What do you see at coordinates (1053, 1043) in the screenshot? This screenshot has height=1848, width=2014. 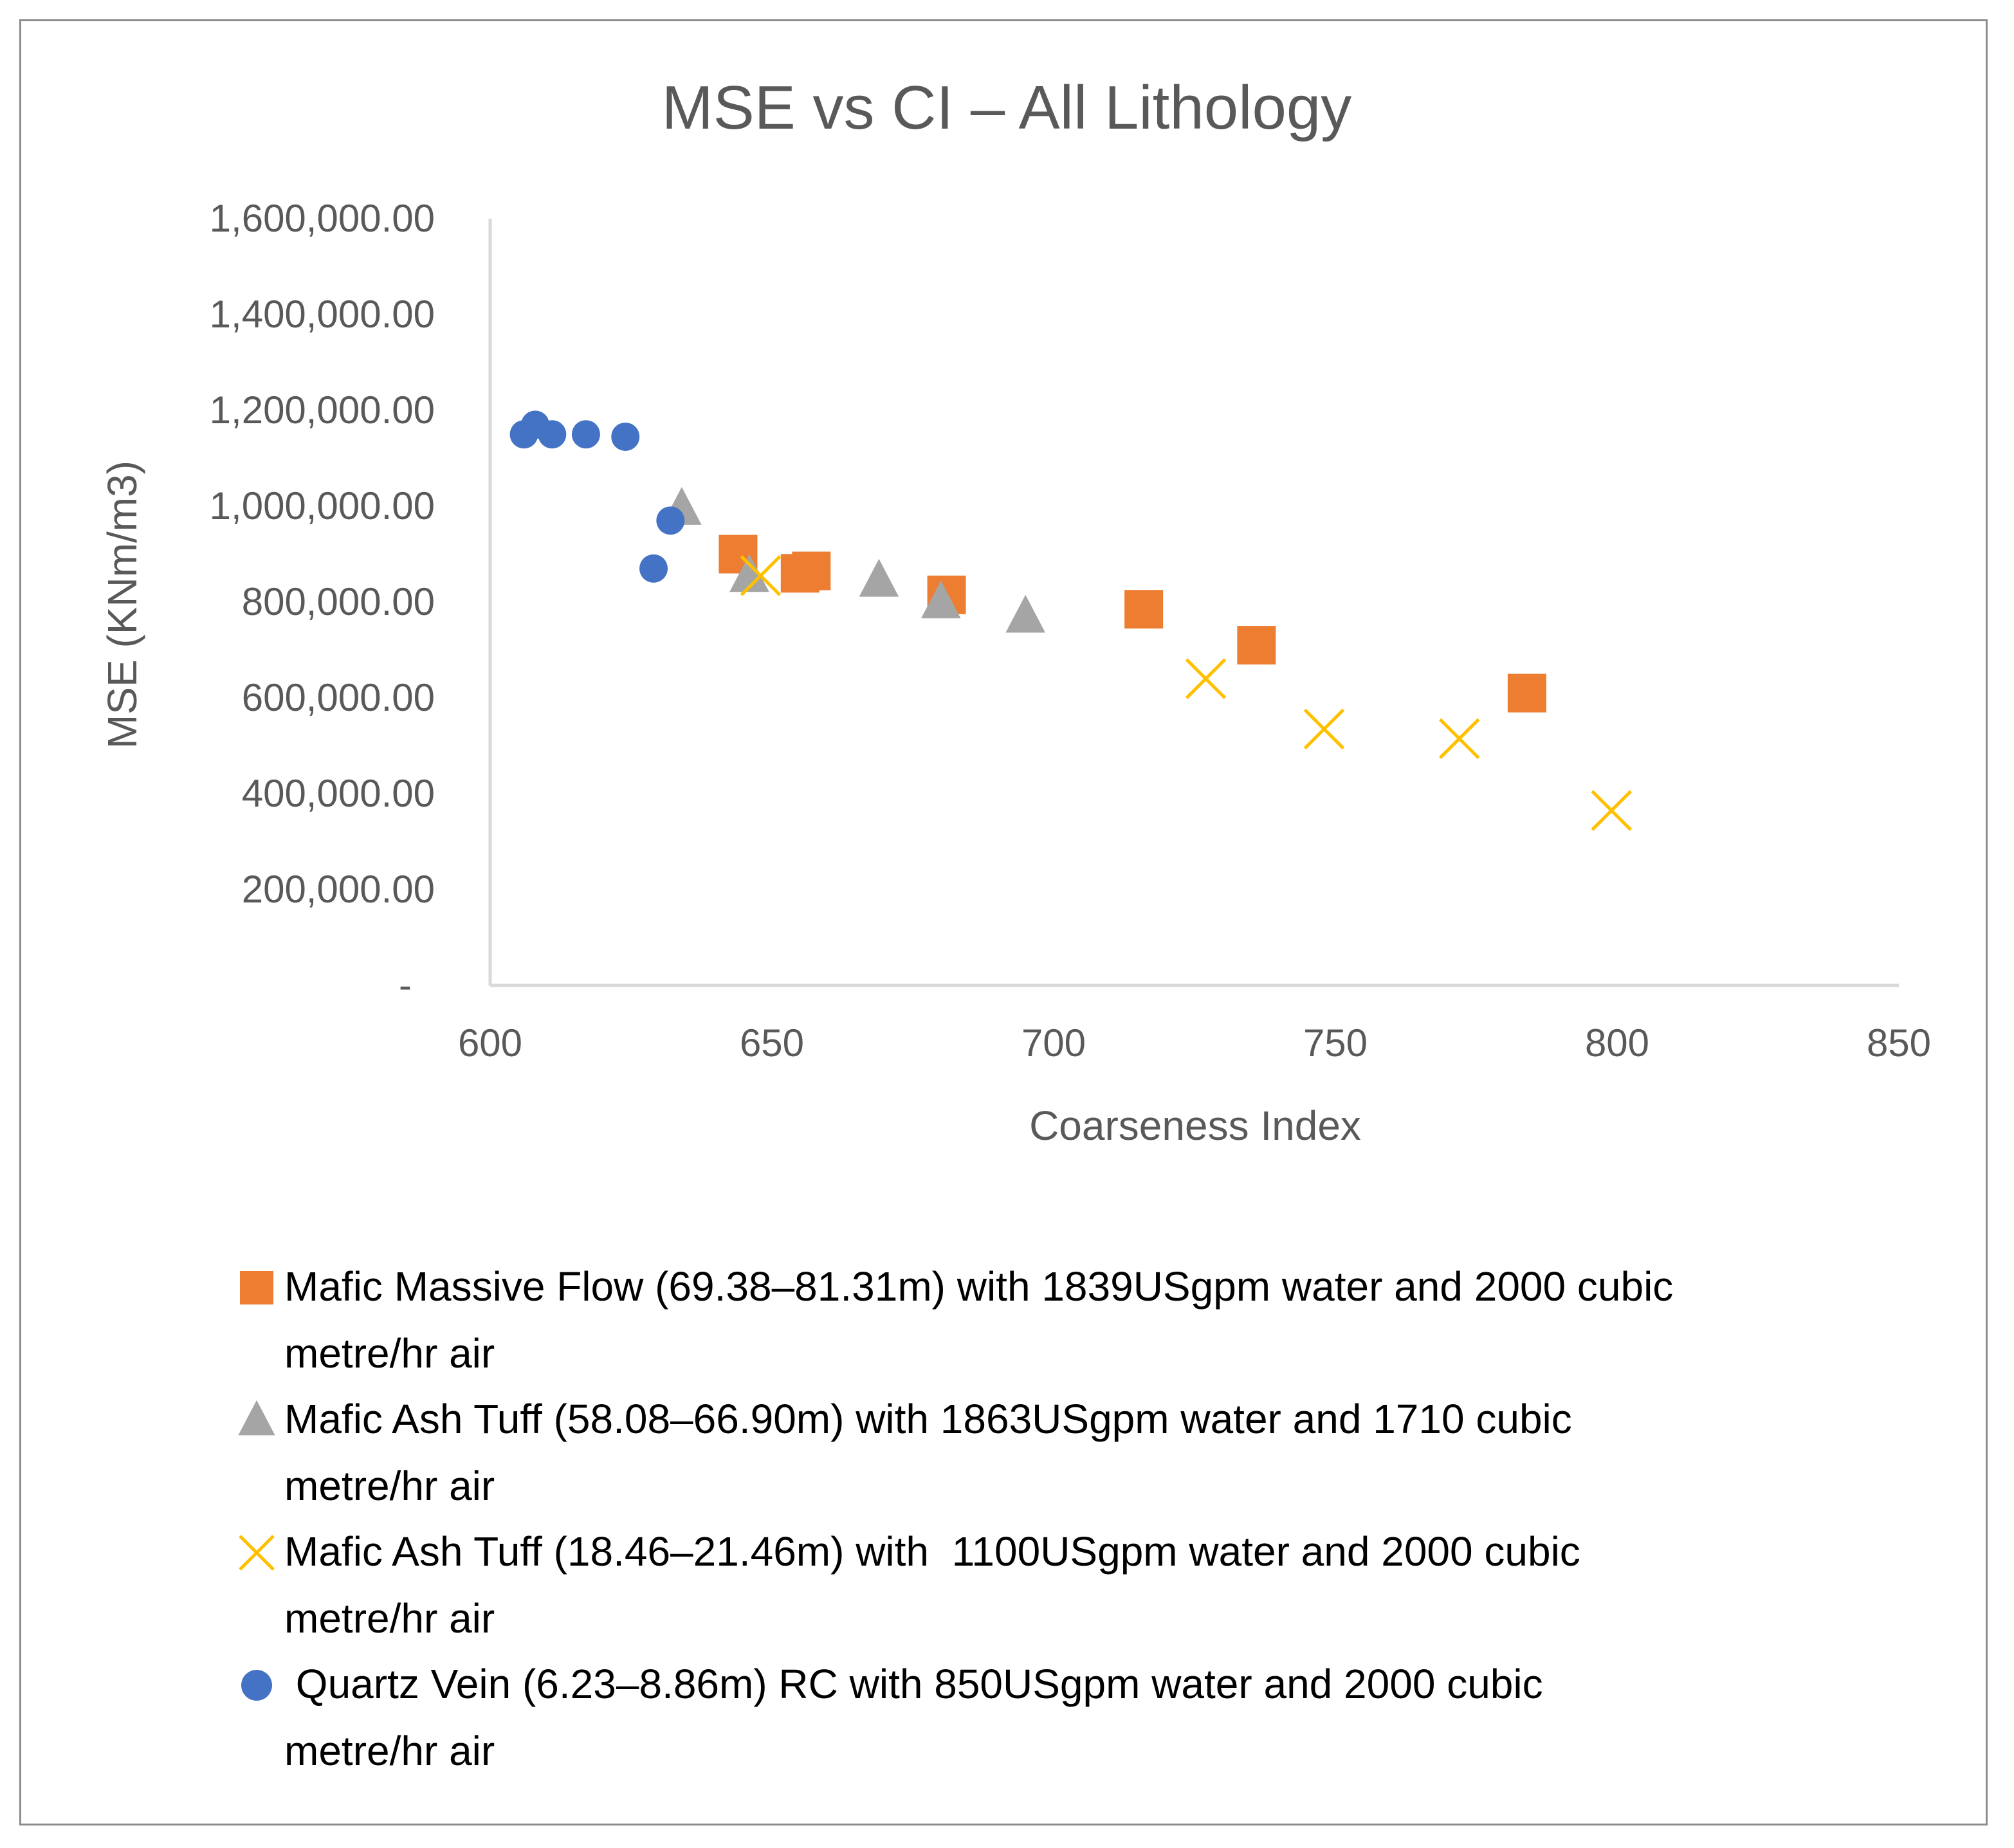 I see `x-tick-label: 700` at bounding box center [1053, 1043].